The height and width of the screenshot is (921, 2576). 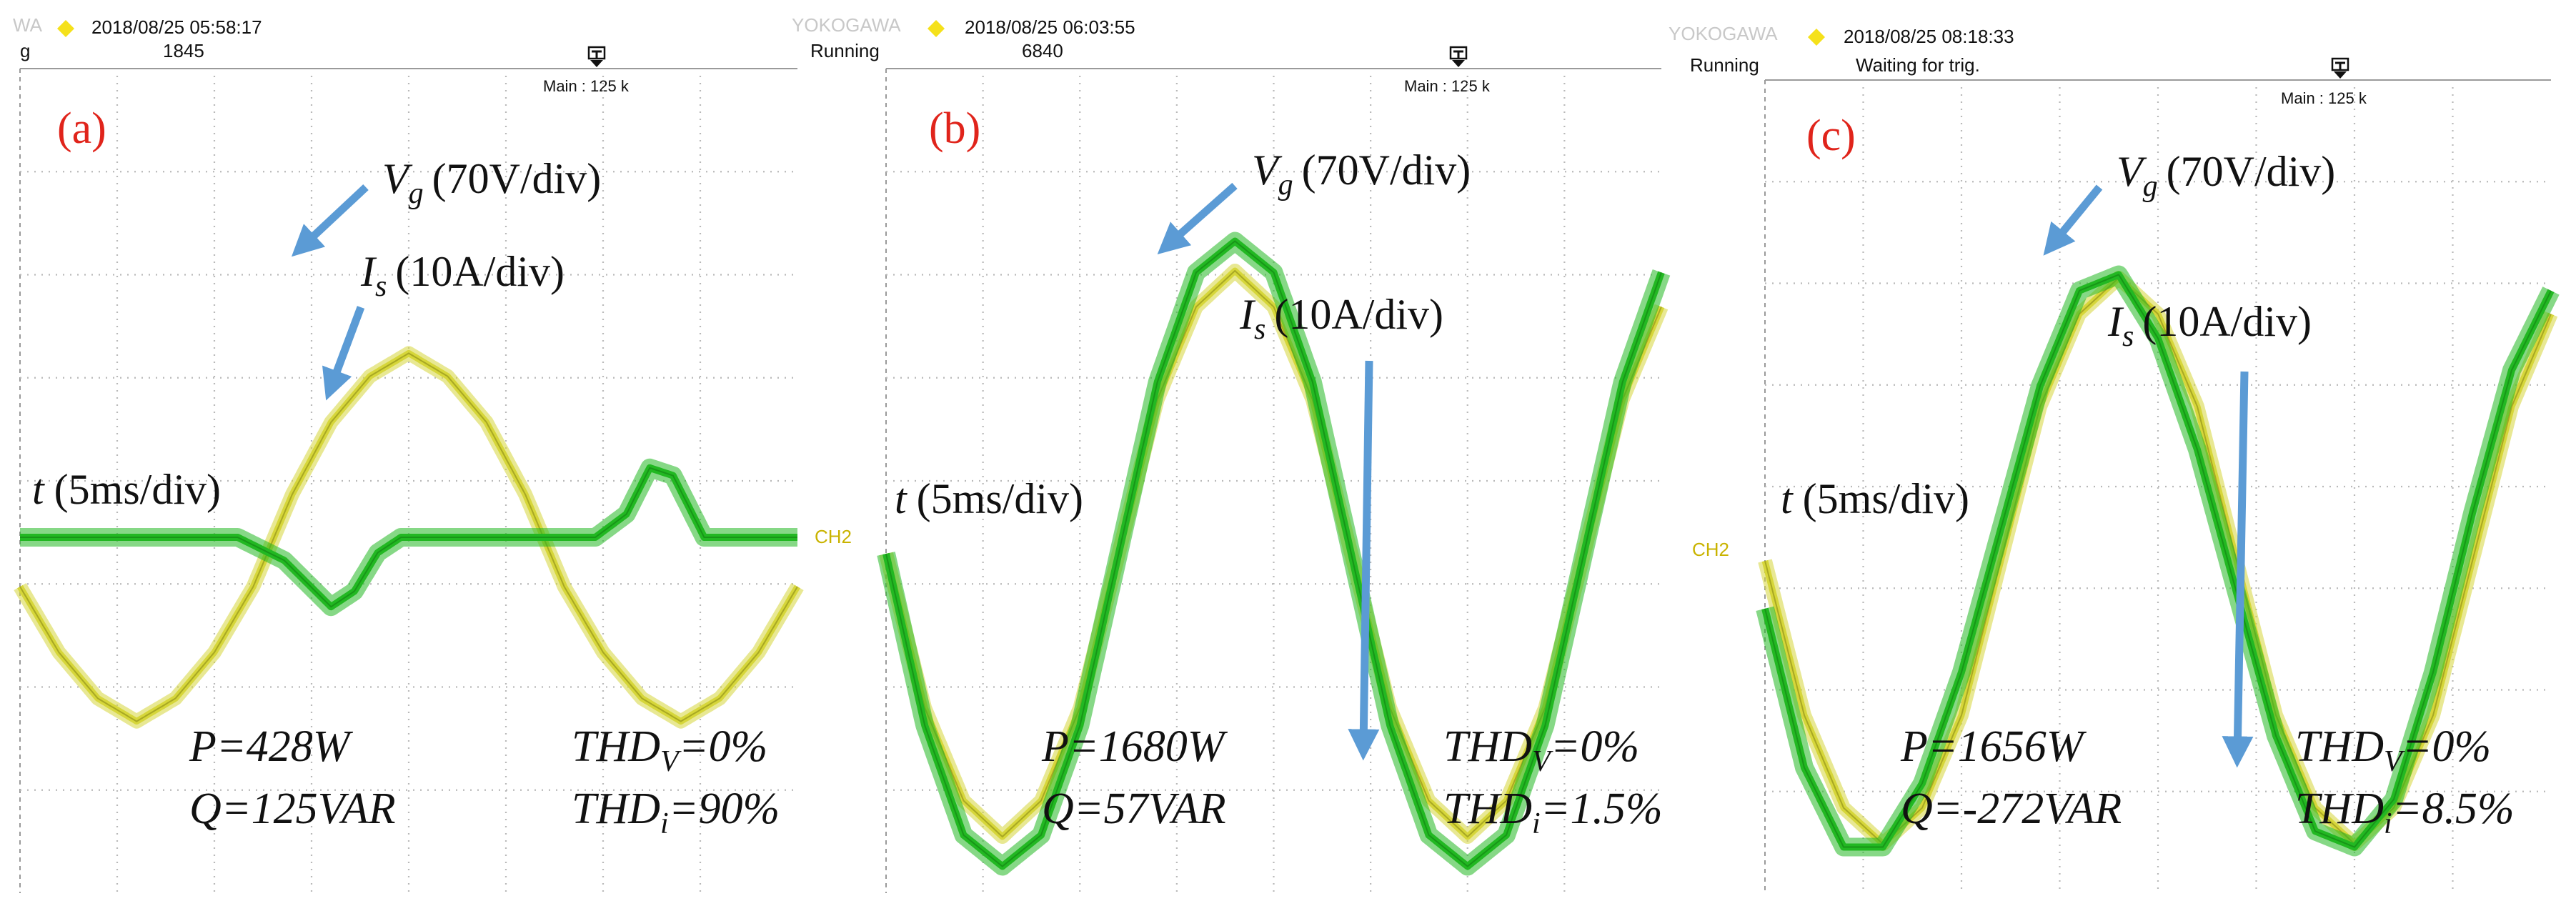 I want to click on active-power-readout: P=428W, so click(x=271, y=746).